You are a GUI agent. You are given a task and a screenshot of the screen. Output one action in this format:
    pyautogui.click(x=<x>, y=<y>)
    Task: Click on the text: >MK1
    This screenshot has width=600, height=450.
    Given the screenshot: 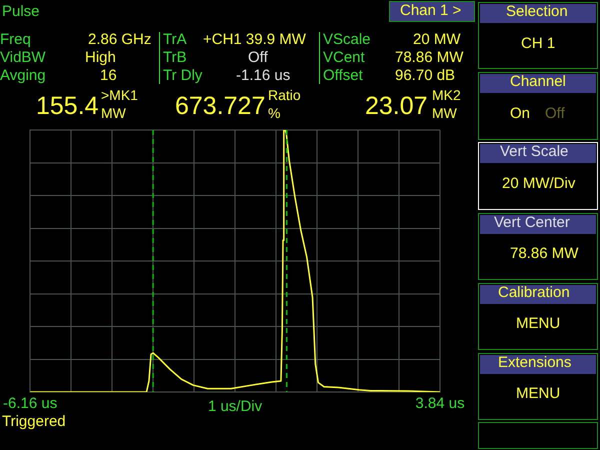 What is the action you would take?
    pyautogui.click(x=119, y=95)
    